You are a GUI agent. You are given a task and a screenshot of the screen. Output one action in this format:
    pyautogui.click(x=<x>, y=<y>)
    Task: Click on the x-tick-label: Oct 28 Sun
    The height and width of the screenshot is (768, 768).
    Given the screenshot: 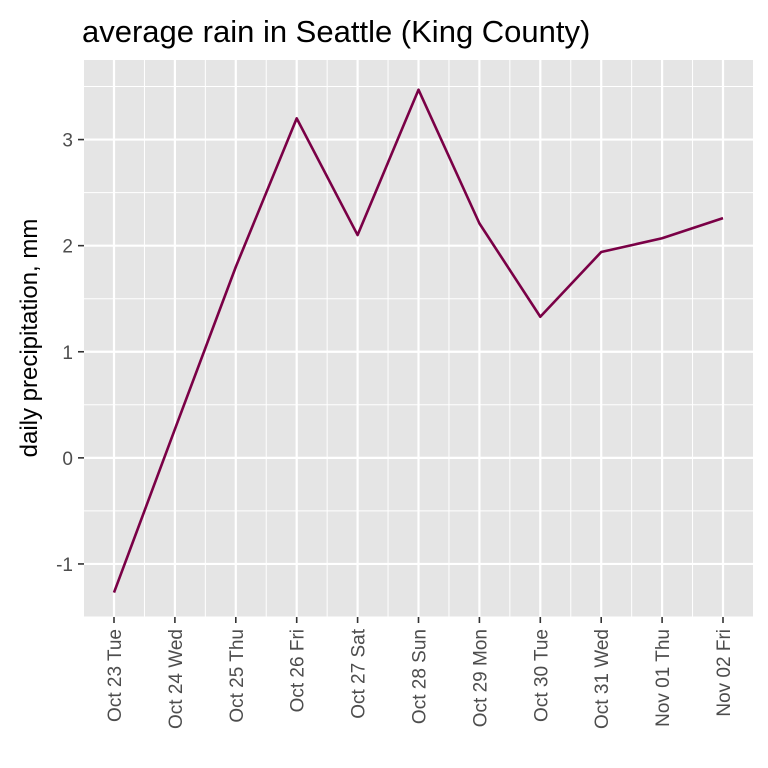 What is the action you would take?
    pyautogui.click(x=420, y=676)
    